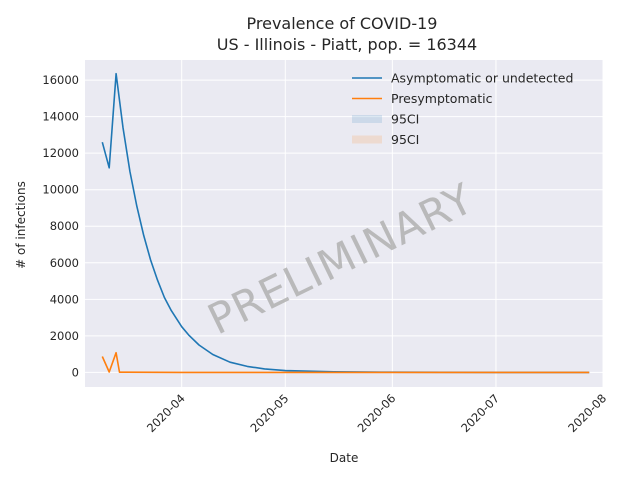 This screenshot has height=484, width=640. I want to click on chart-subtitle: US - Illinois - Piatt, pop. = 16344, so click(347, 44).